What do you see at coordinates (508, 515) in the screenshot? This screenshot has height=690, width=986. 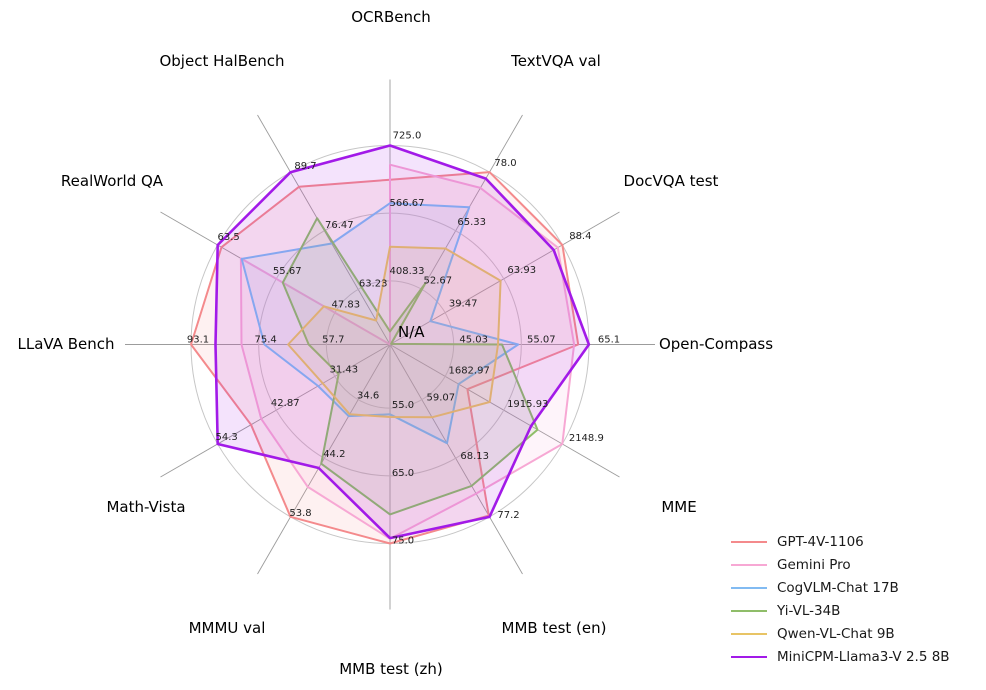 I see `tick-label: 77.2` at bounding box center [508, 515].